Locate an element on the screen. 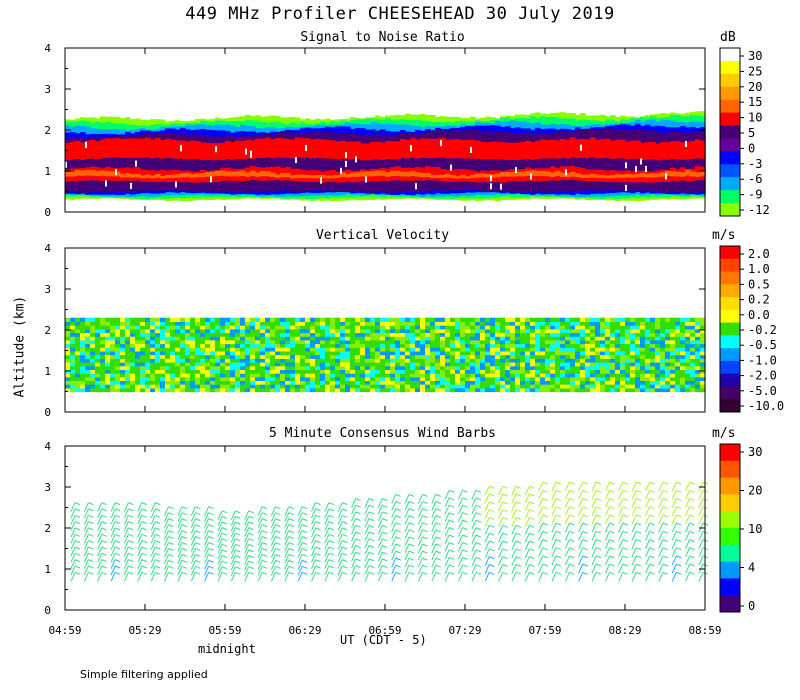 Image resolution: width=800 pixels, height=700 pixels. colorbar-tick-label: 5 is located at coordinates (751, 133).